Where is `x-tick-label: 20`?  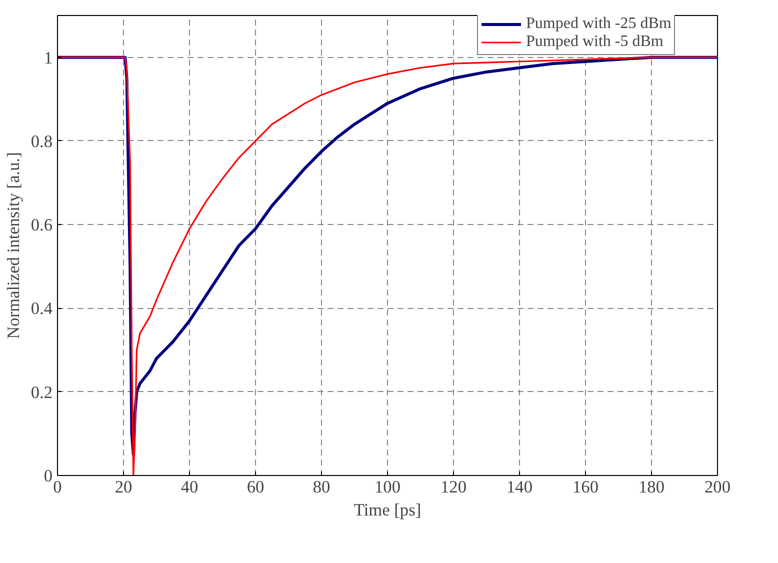 x-tick-label: 20 is located at coordinates (123, 487).